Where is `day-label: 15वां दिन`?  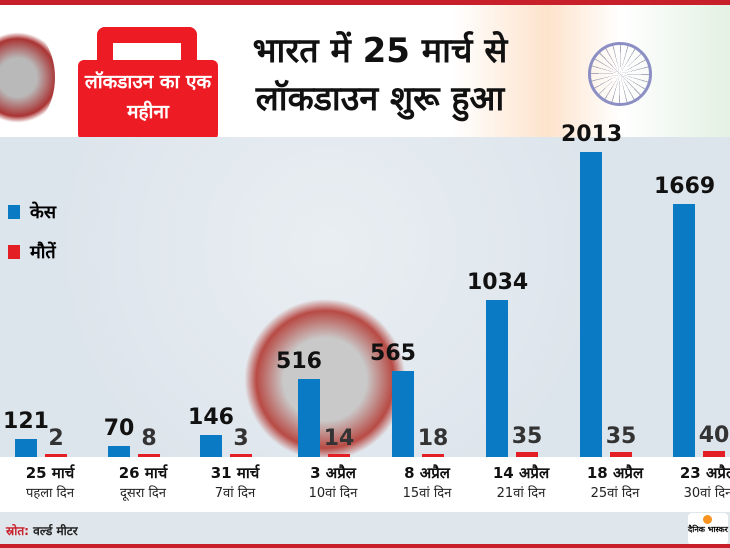 day-label: 15वां दिन is located at coordinates (427, 493).